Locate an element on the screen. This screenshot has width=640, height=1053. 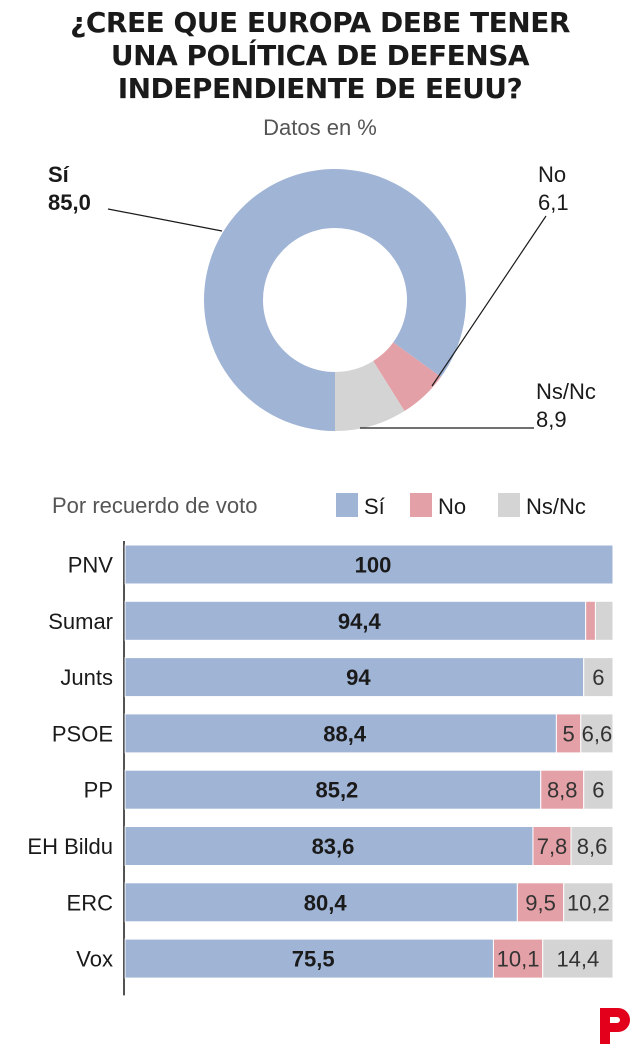
bar-vox-nsnc is located at coordinates (578, 958).